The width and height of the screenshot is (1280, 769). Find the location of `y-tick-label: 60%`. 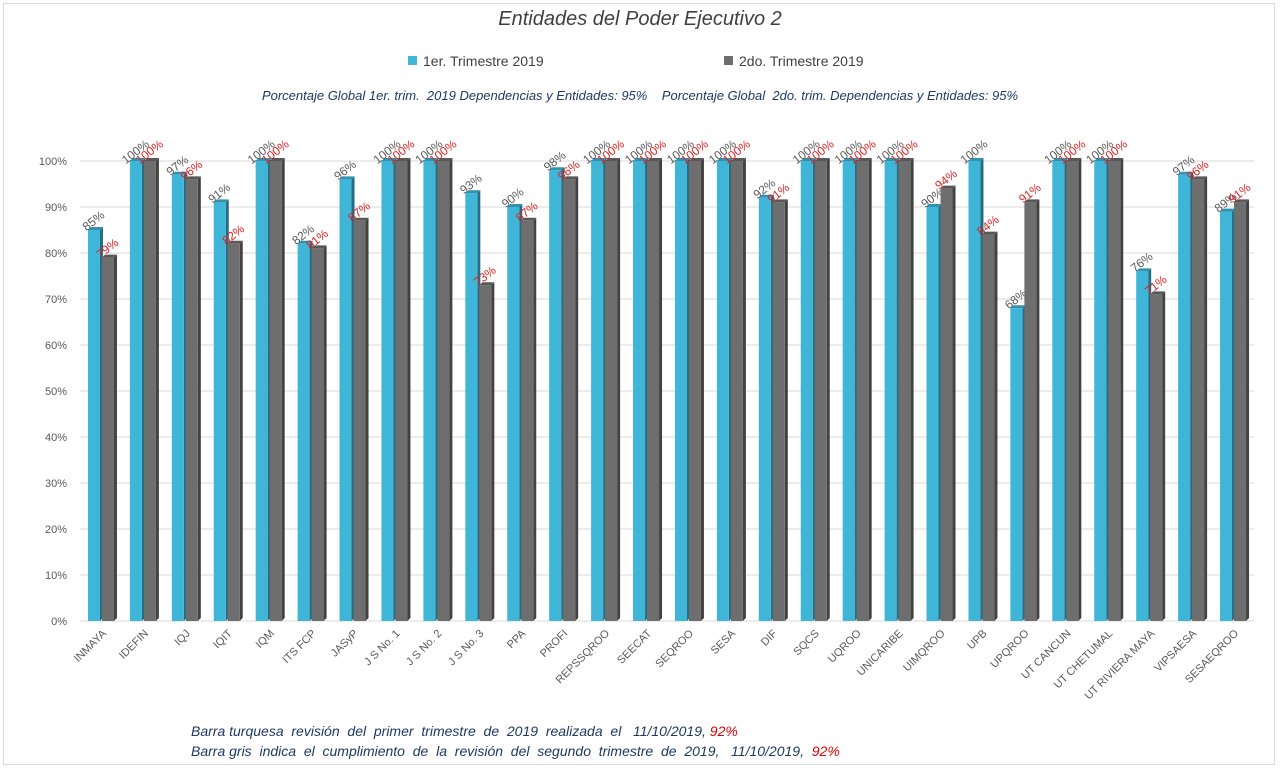

y-tick-label: 60% is located at coordinates (56, 346).